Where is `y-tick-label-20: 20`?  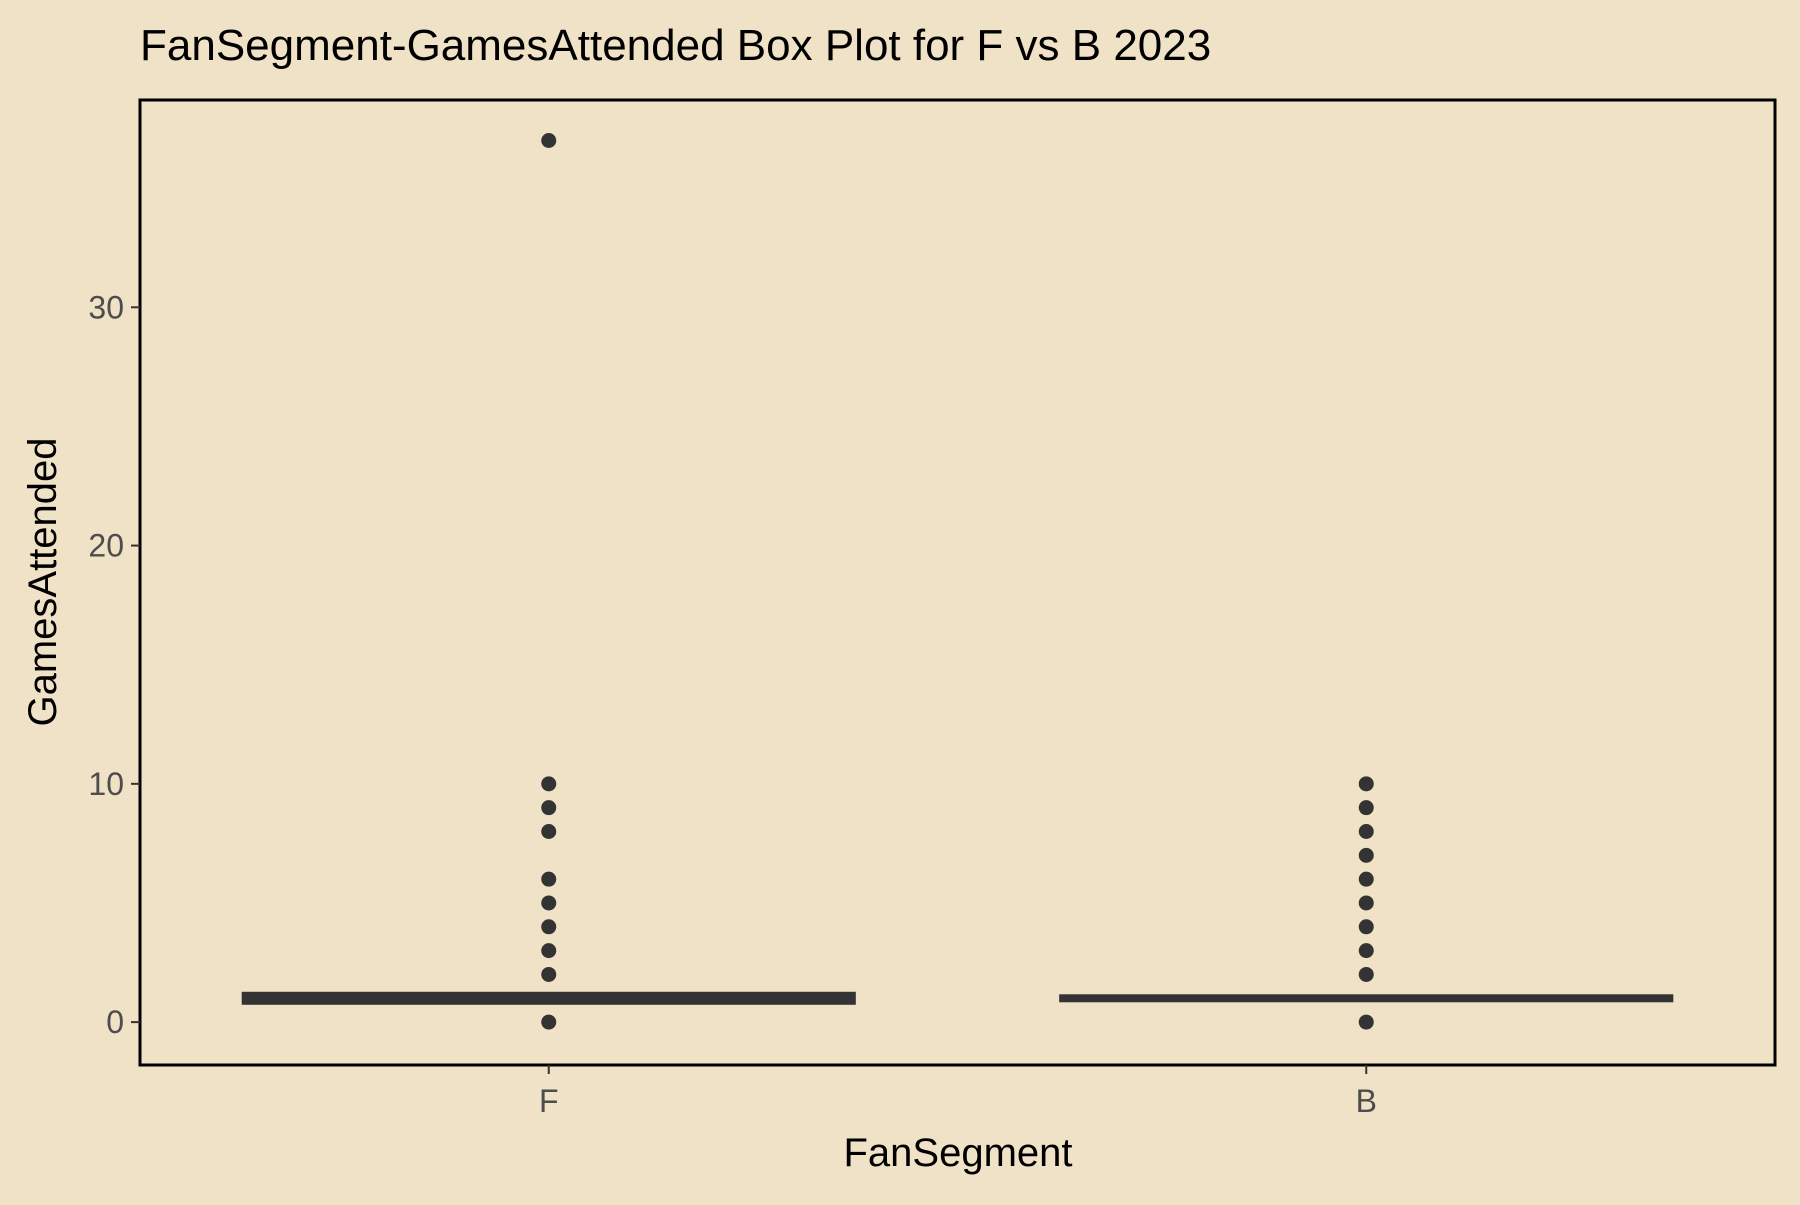
y-tick-label-20: 20 is located at coordinates (106, 546).